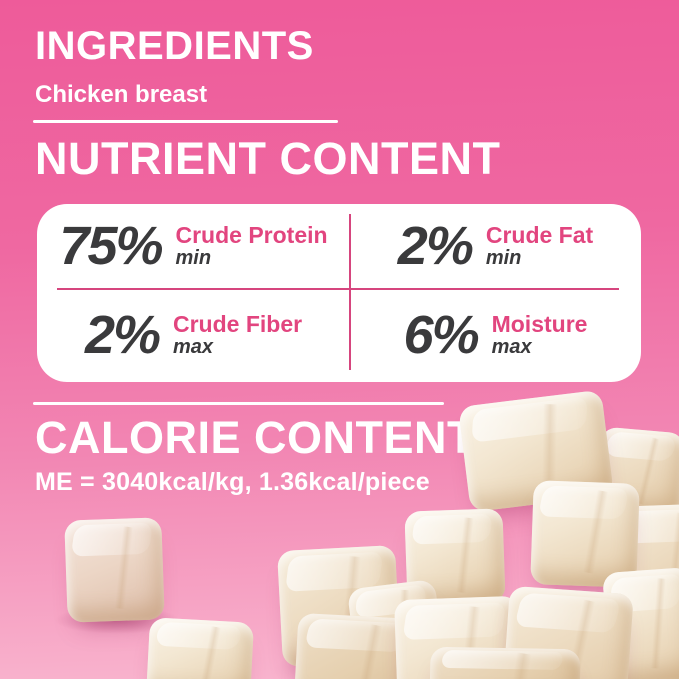 The width and height of the screenshot is (679, 679). Describe the element at coordinates (255, 437) in the screenshot. I see `calorie-content-title: CALORIE CONTENT` at that location.